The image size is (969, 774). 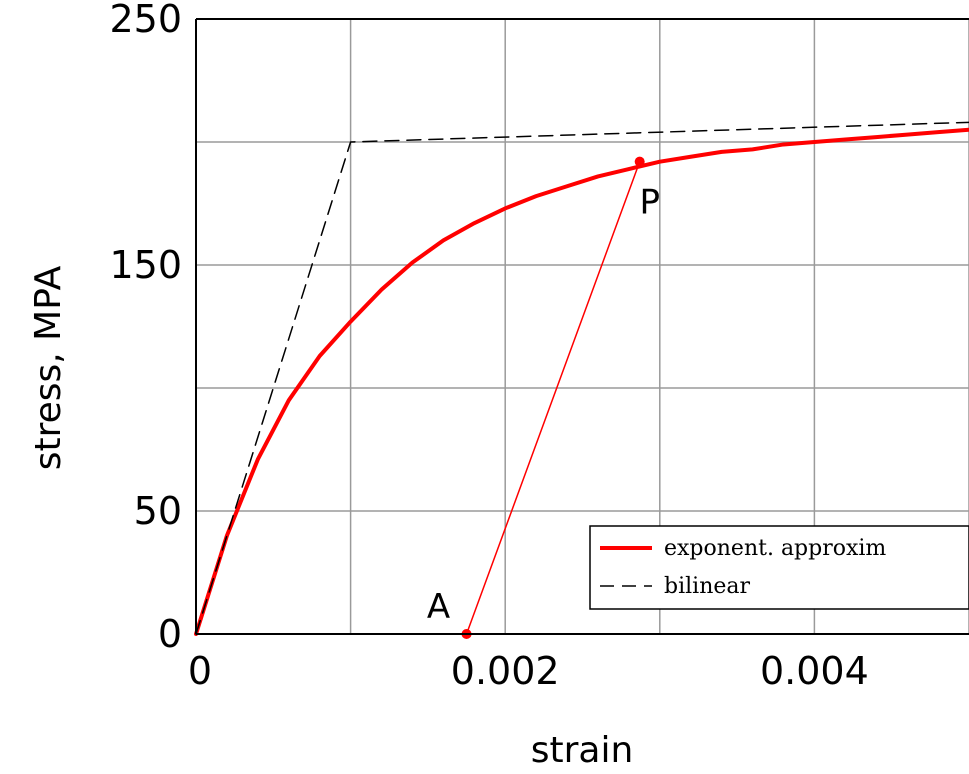 I want to click on point-p, so click(x=639, y=161).